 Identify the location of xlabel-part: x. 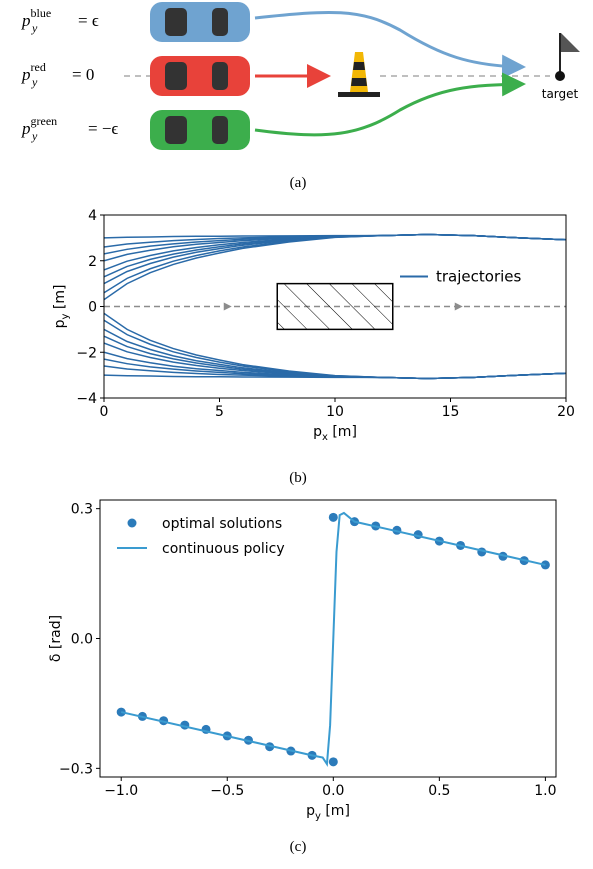
(325, 437).